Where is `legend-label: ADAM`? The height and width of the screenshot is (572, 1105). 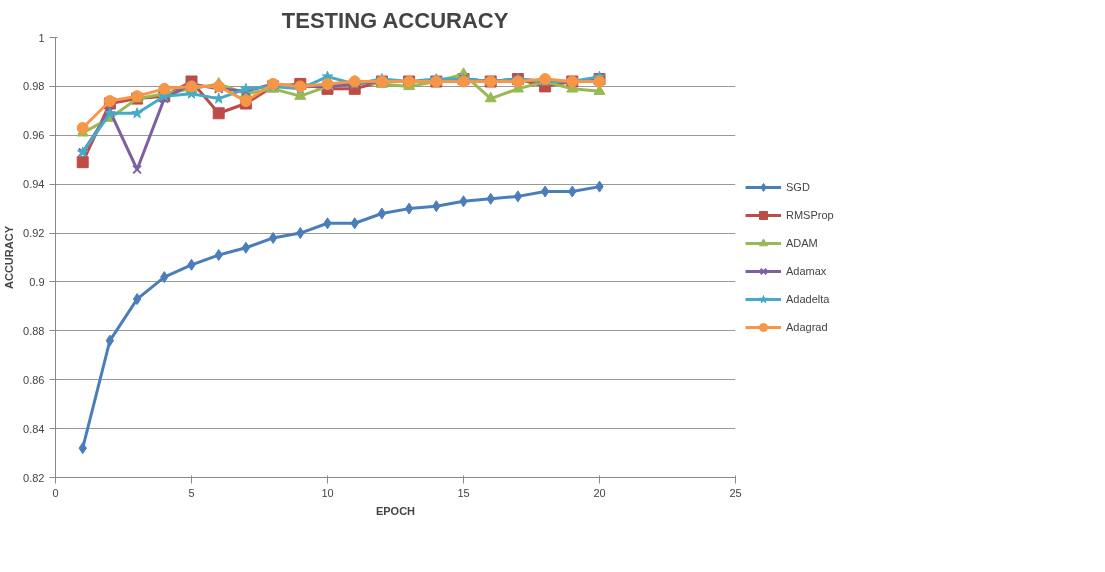 legend-label: ADAM is located at coordinates (802, 243).